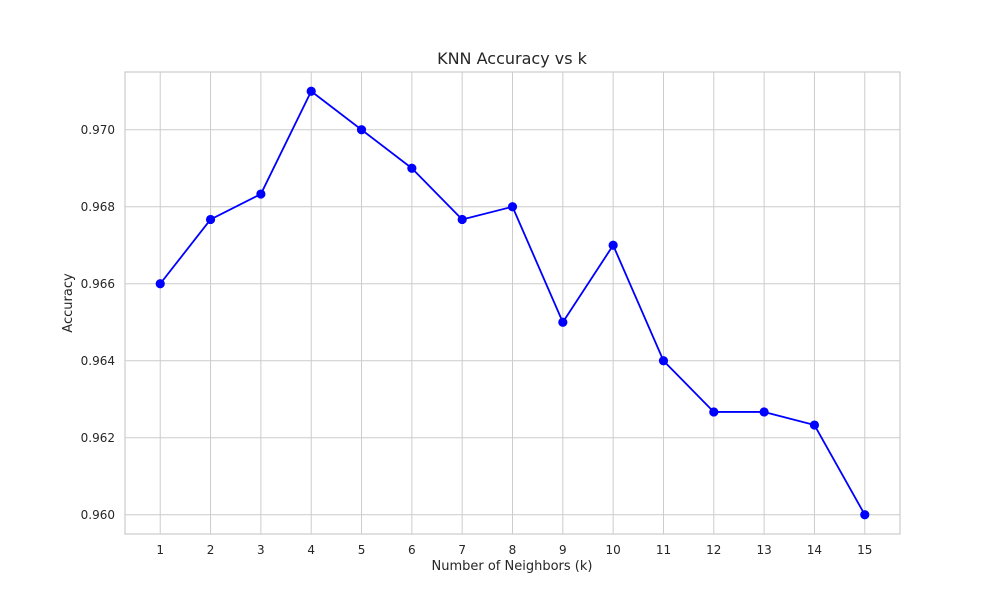 The image size is (1000, 600). Describe the element at coordinates (613, 550) in the screenshot. I see `x-tick-label: 10` at that location.